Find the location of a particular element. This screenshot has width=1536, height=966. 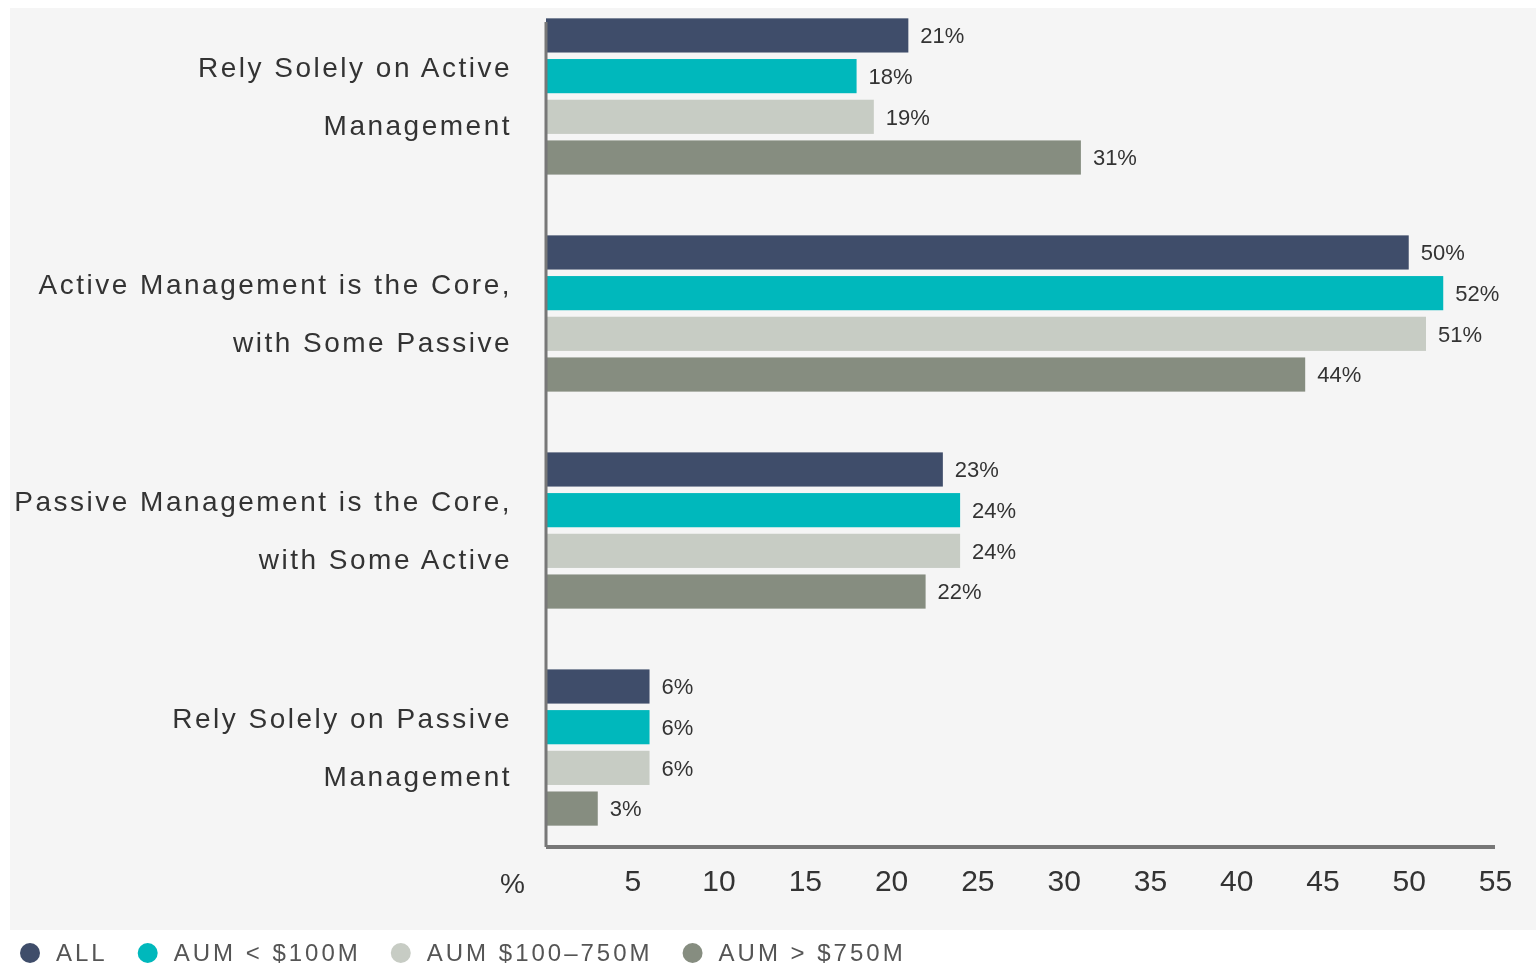

data-label: 21% is located at coordinates (942, 36).